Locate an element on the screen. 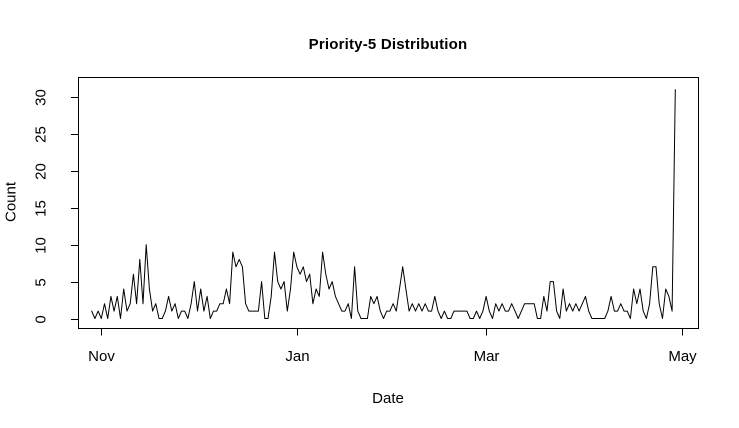 Image resolution: width=739 pixels, height=428 pixels. y-tick-label: 25 is located at coordinates (40, 134).